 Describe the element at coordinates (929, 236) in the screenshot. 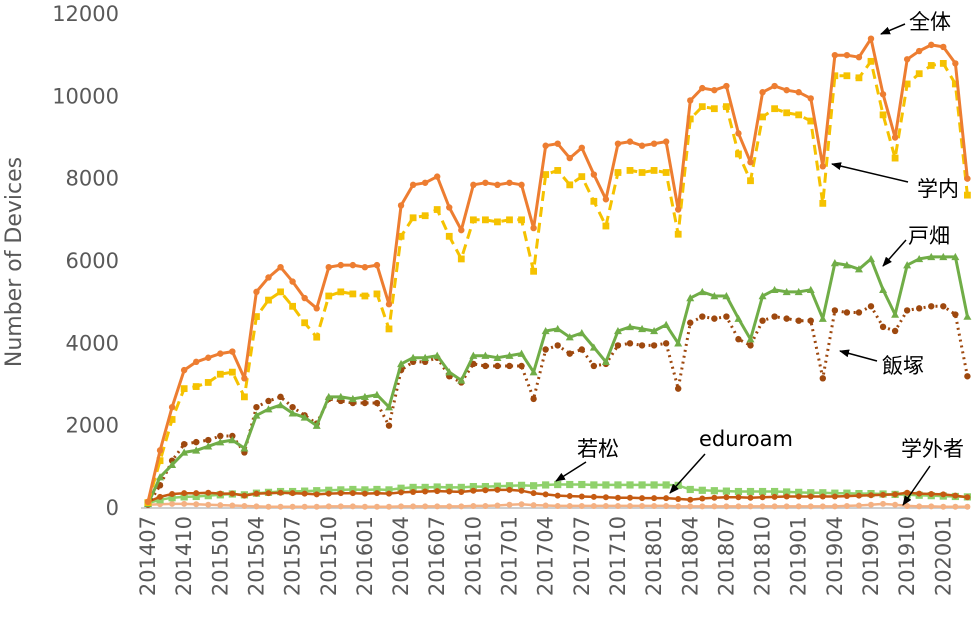

I see `annotation-label-tobata: 戸畑` at that location.